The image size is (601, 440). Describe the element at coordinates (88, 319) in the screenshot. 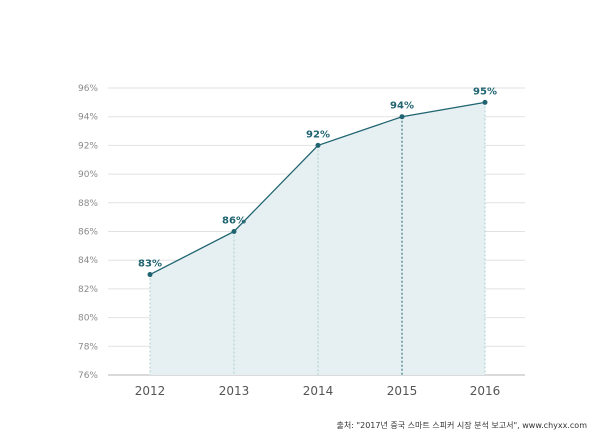

I see `y-tick-label: 80%` at that location.